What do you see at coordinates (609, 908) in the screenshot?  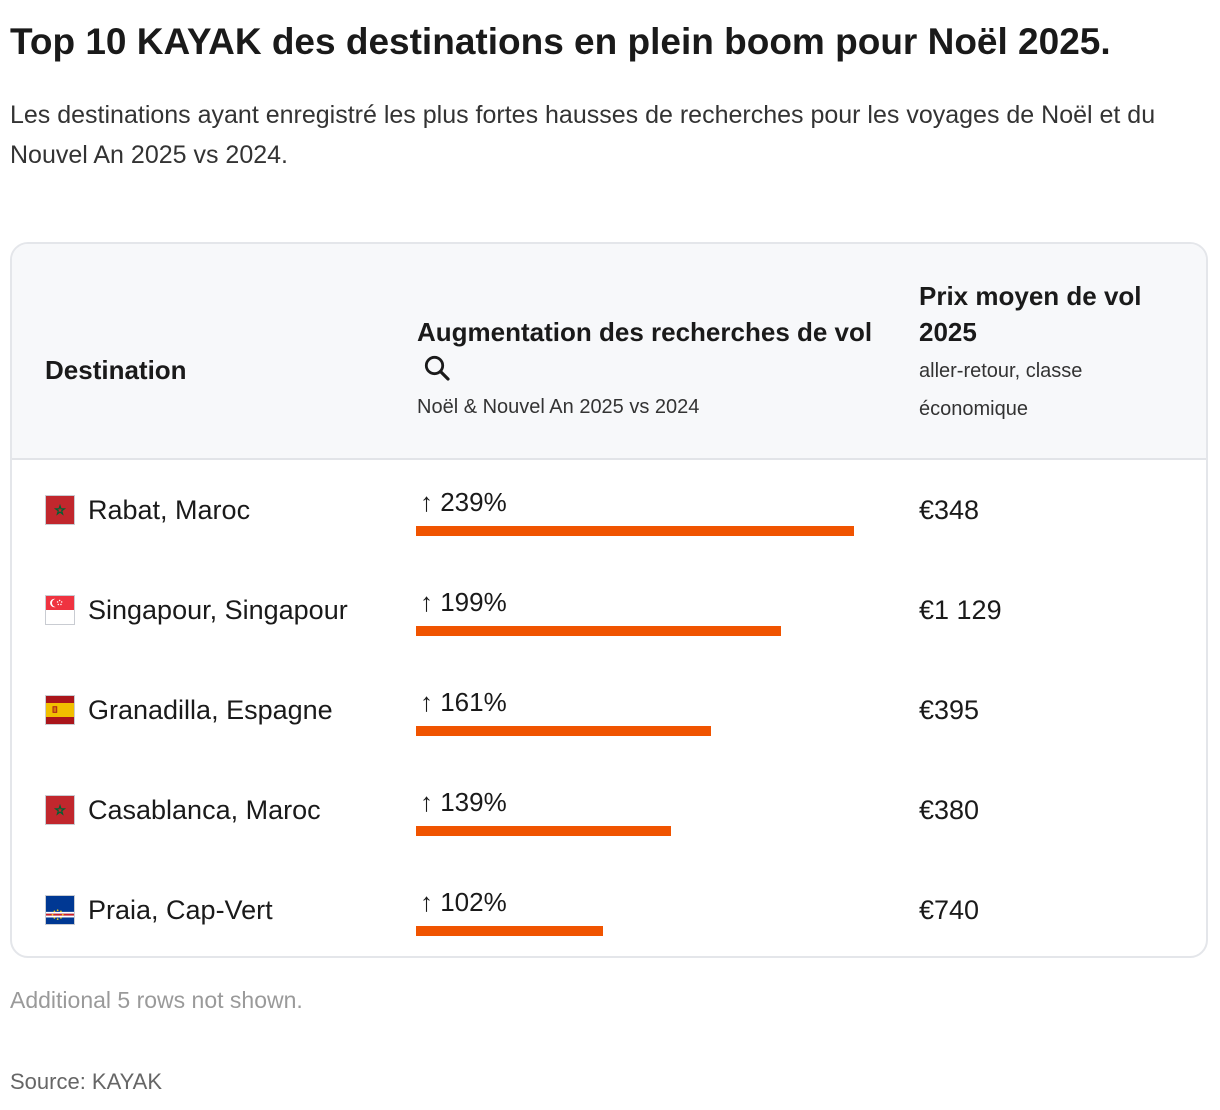 I see `table-row: Praia, Cap-Vert ↑ 102% €740` at bounding box center [609, 908].